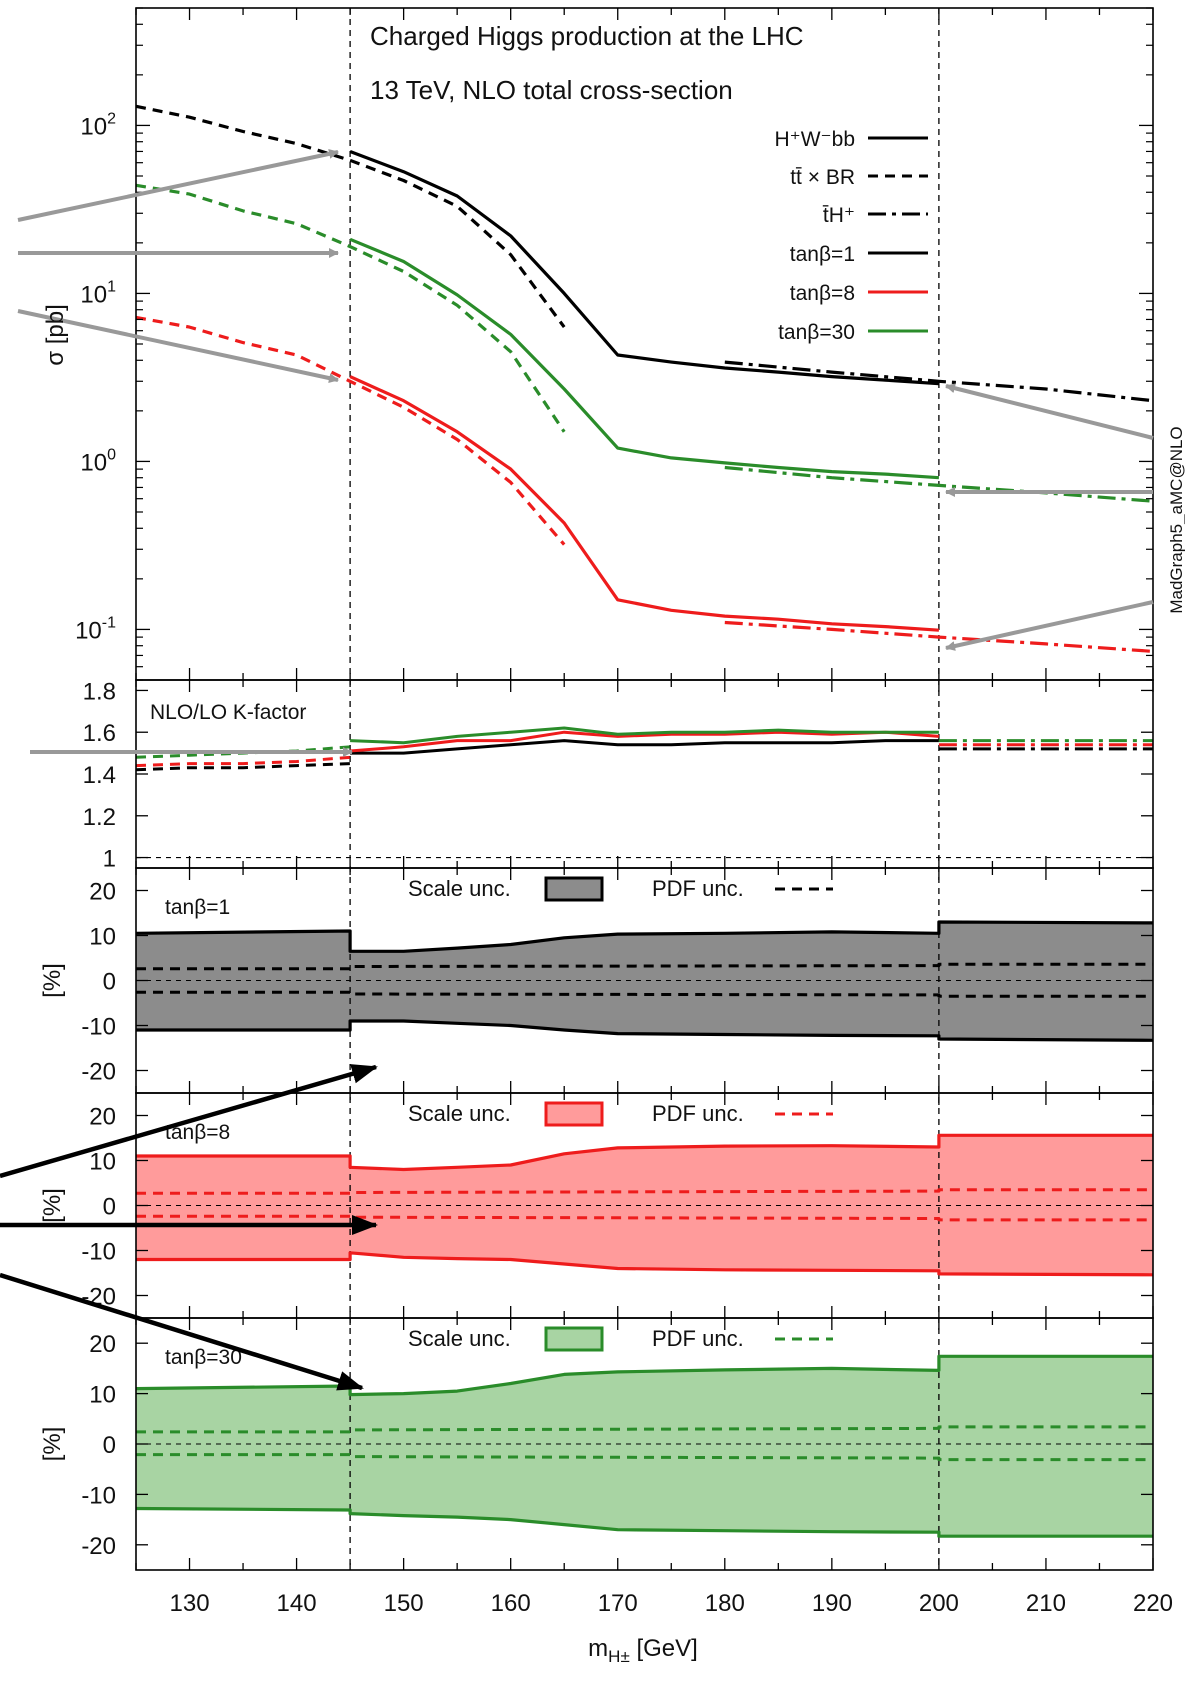 This screenshot has height=1706, width=1185. I want to click on y-tick-exponent: 1, so click(111, 286).